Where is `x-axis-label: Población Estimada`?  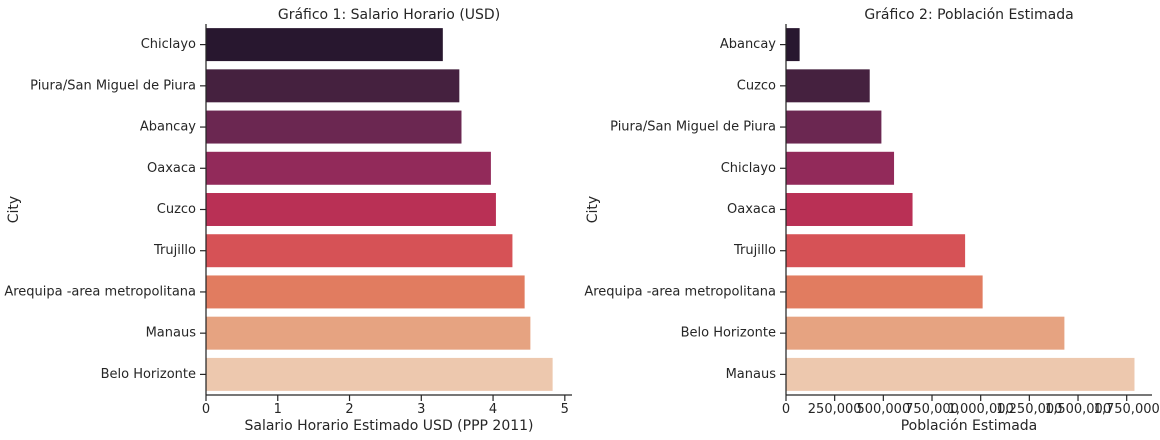
x-axis-label: Población Estimada is located at coordinates (969, 426).